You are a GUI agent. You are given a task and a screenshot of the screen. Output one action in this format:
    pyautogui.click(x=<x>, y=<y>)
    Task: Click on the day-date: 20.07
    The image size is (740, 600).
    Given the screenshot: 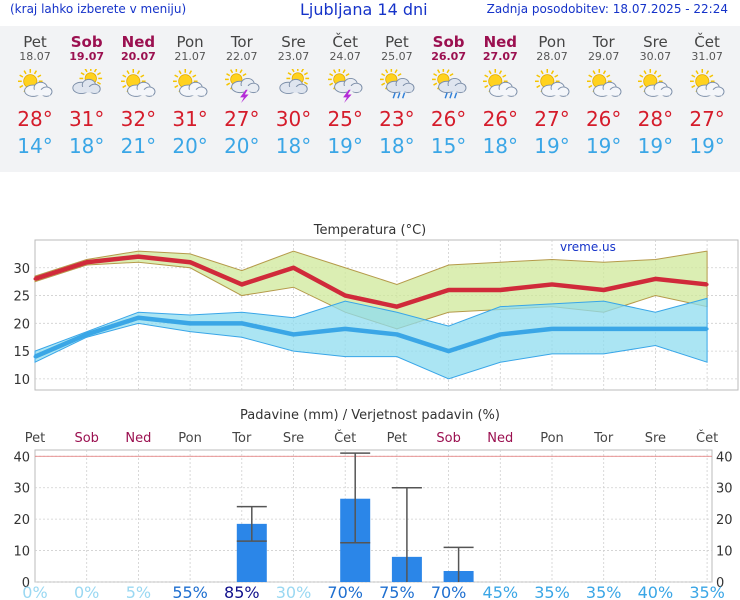 What is the action you would take?
    pyautogui.click(x=138, y=56)
    